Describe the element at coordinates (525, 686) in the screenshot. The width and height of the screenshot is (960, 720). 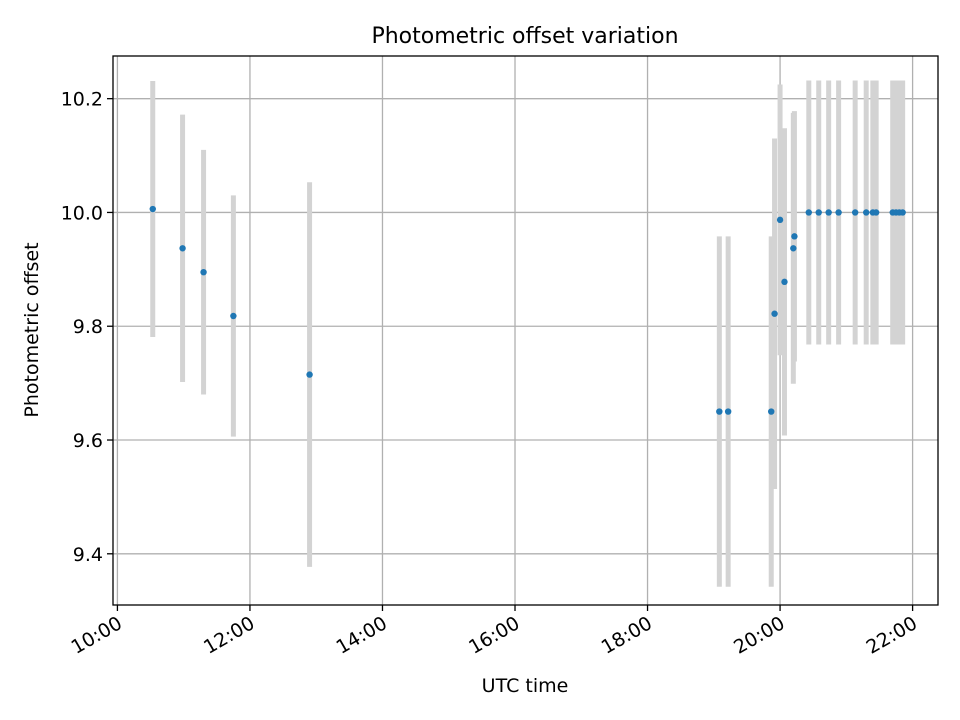
I see `x-axis-label: UTC time` at that location.